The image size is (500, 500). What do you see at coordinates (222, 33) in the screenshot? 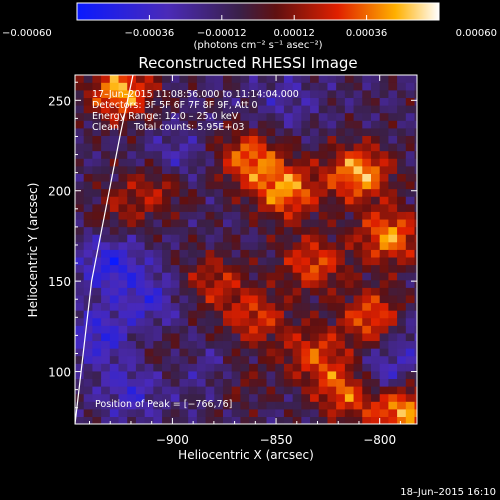
I see `colorbar-tick-label: −0.00012` at bounding box center [222, 33].